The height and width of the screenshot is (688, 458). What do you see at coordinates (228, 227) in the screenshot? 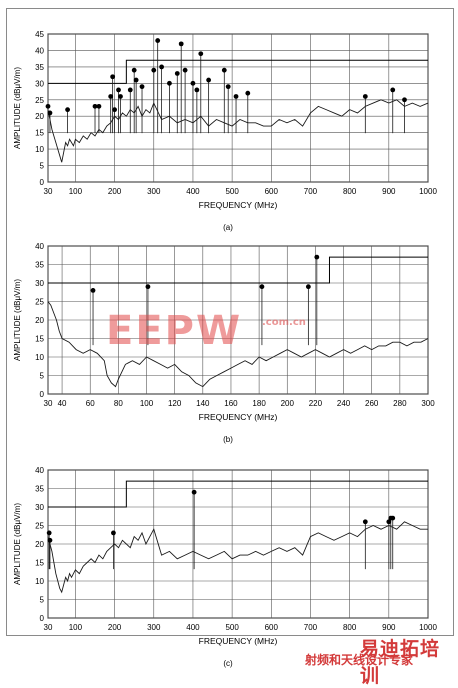
I see `panel-label: (a)` at bounding box center [228, 227].